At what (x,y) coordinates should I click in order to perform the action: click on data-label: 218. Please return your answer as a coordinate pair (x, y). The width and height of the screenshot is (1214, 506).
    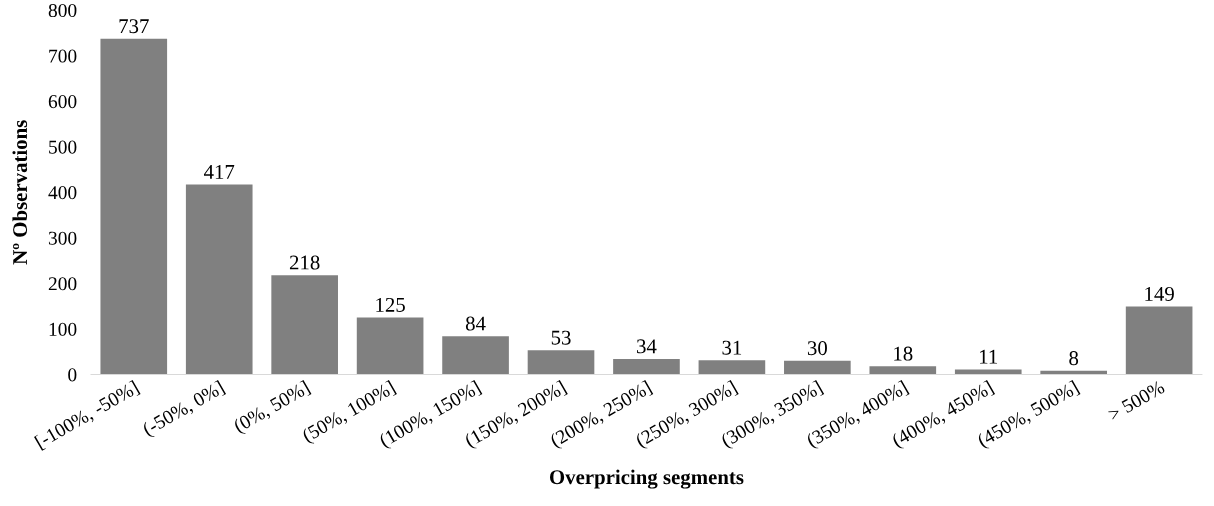
    Looking at the image, I should click on (304, 262).